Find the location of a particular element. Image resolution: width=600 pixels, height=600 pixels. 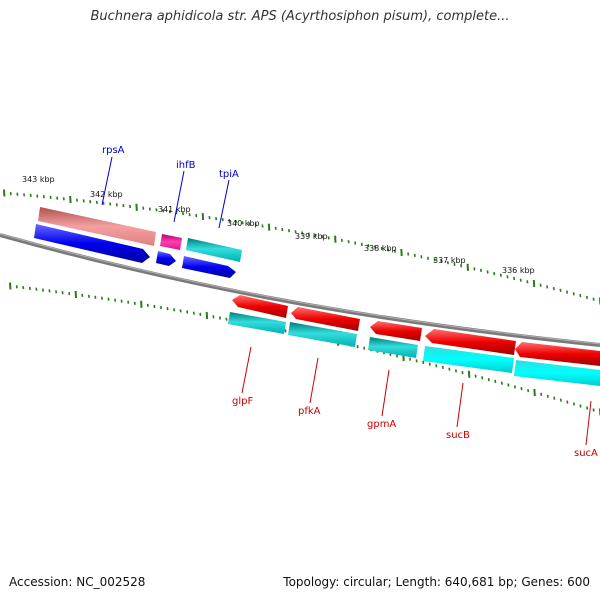

gene-label-rpsA: rpsA is located at coordinates (113, 150).